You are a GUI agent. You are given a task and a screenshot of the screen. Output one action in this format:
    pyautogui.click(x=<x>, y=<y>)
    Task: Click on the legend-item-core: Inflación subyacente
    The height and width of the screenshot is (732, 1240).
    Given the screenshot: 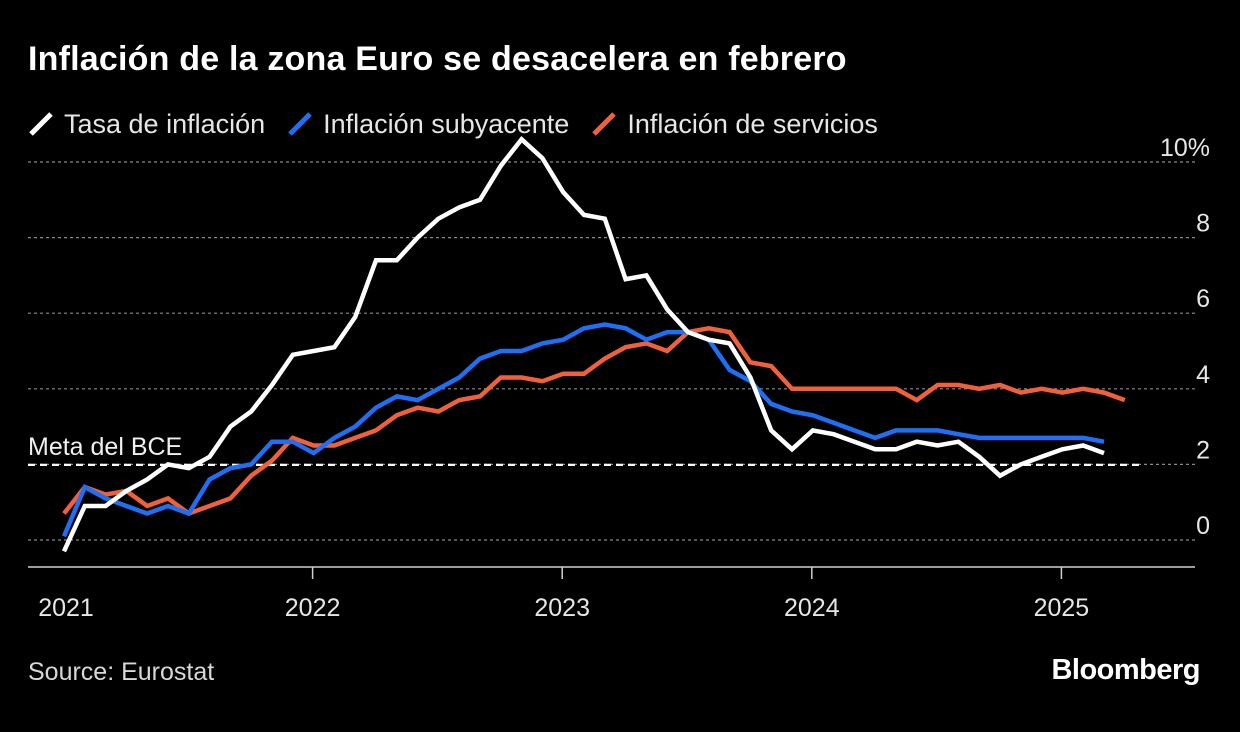 What is the action you would take?
    pyautogui.click(x=428, y=124)
    